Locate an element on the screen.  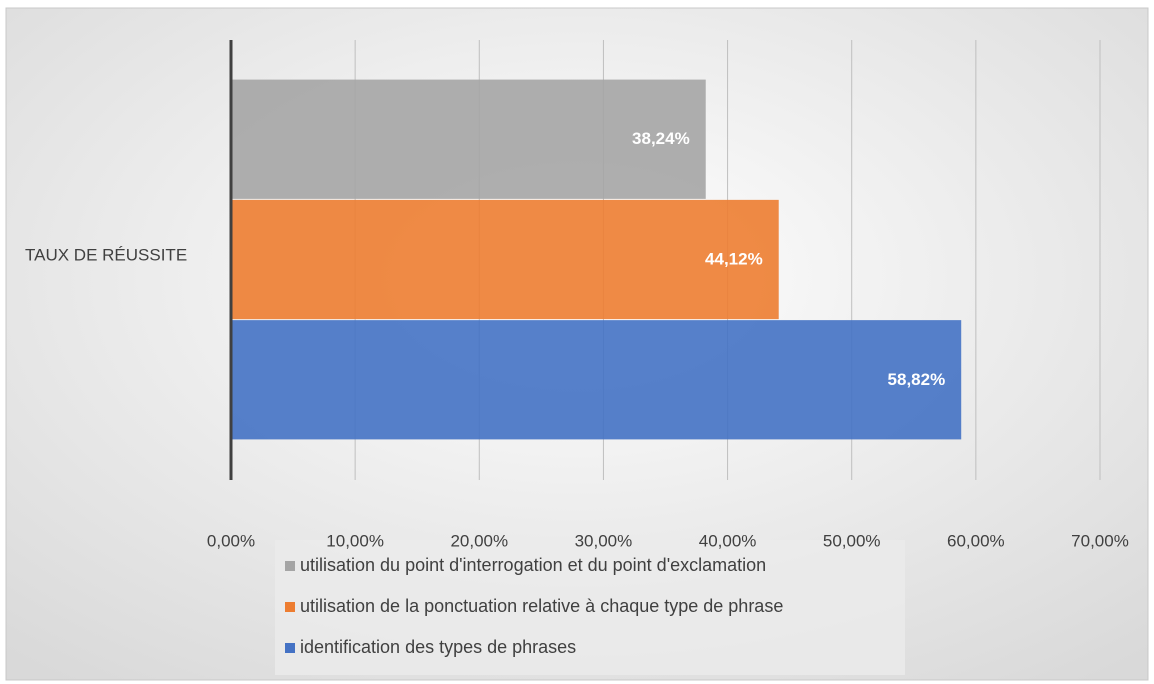
legend-box is located at coordinates (590, 607).